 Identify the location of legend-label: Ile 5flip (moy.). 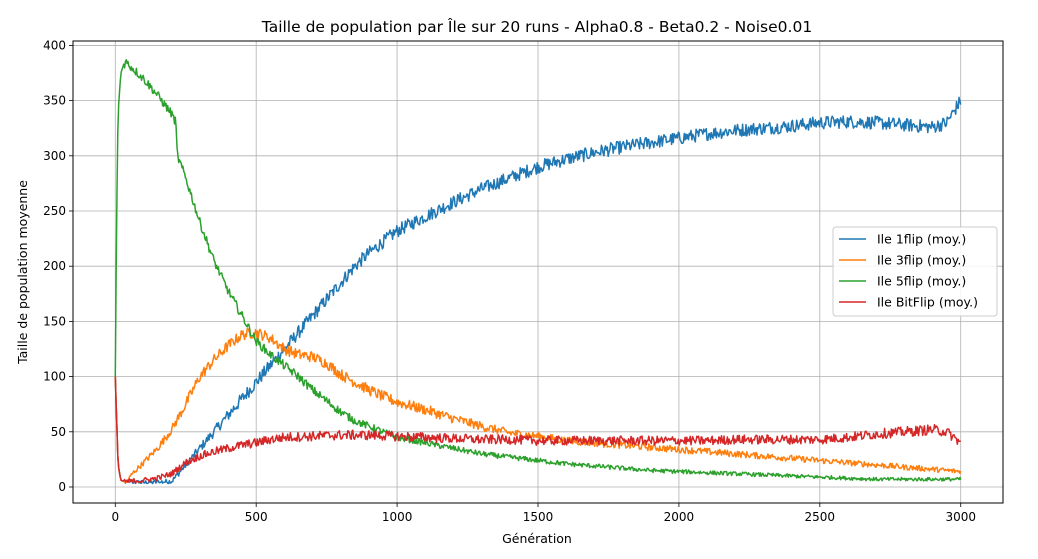
(921, 281).